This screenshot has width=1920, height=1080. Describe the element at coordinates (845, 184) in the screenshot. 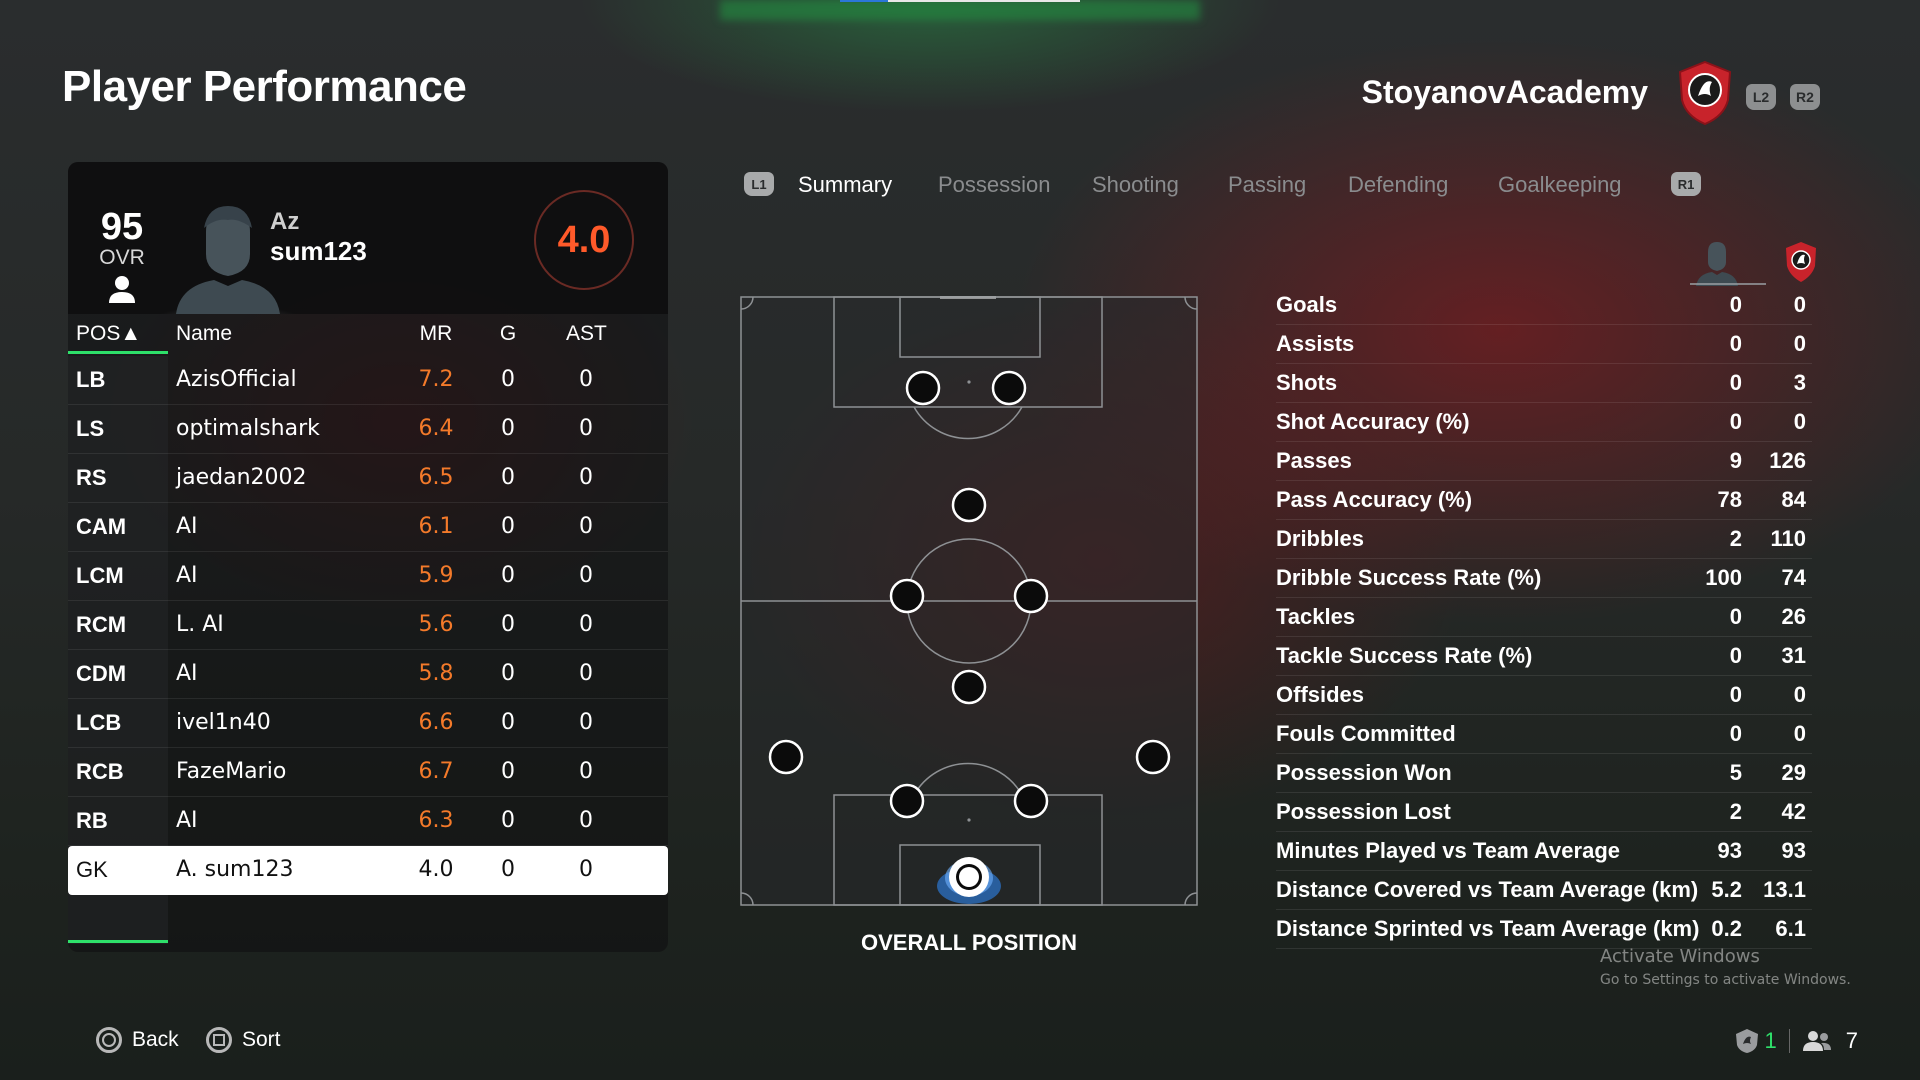

I see `tab-summary: Summary` at that location.